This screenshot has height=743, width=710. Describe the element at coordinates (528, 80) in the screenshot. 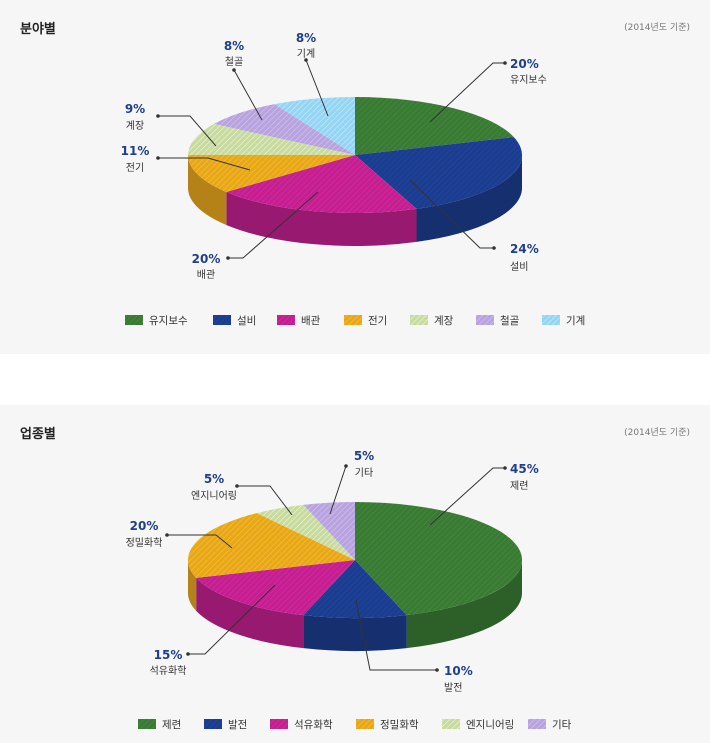

I see `data-label-category: 유지보수` at that location.